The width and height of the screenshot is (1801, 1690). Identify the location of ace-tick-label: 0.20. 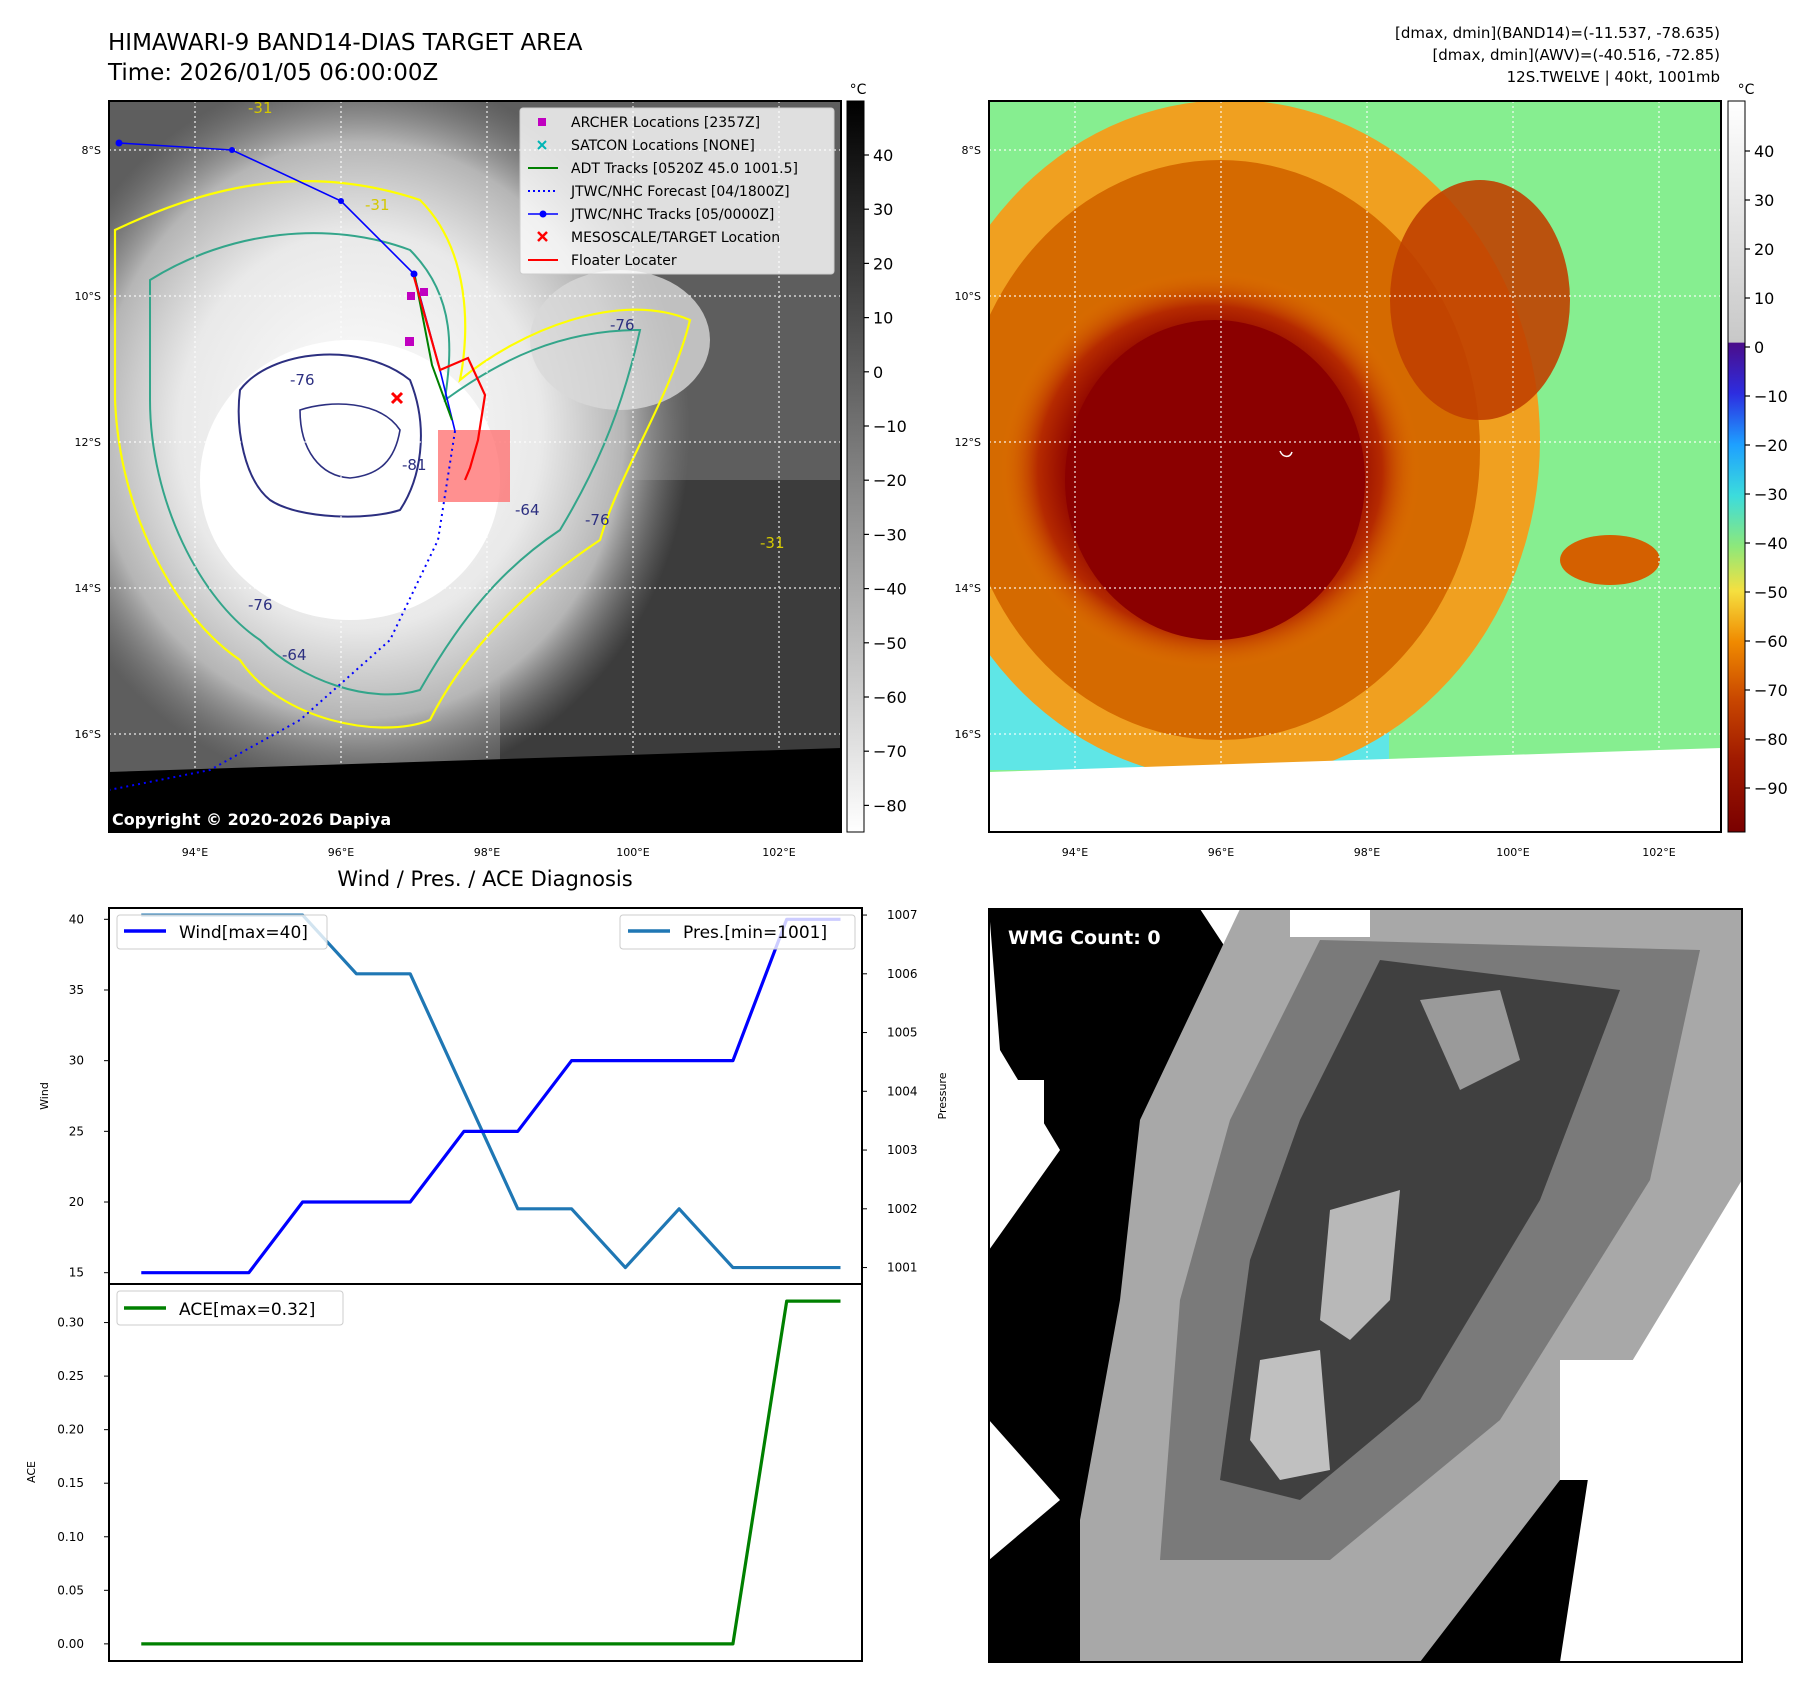
(70, 1430).